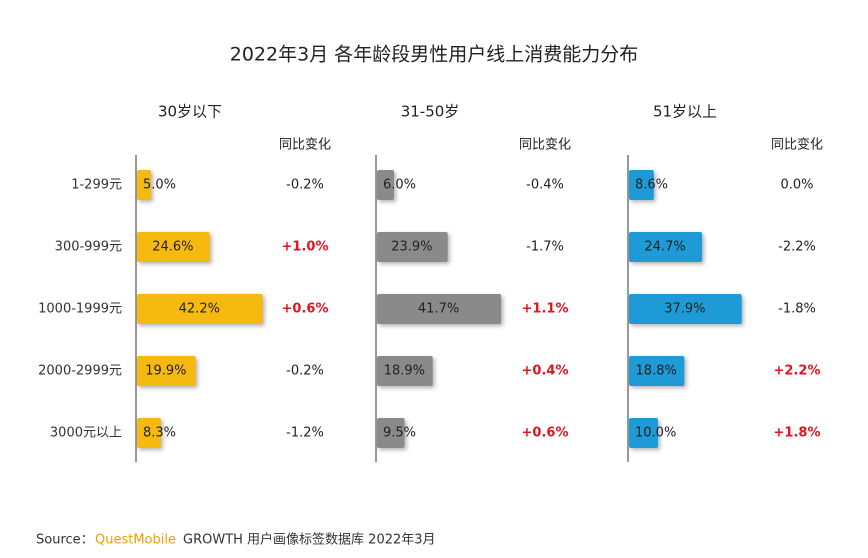 The height and width of the screenshot is (558, 868). What do you see at coordinates (135, 540) in the screenshot?
I see `source-brand: QuestMobile` at bounding box center [135, 540].